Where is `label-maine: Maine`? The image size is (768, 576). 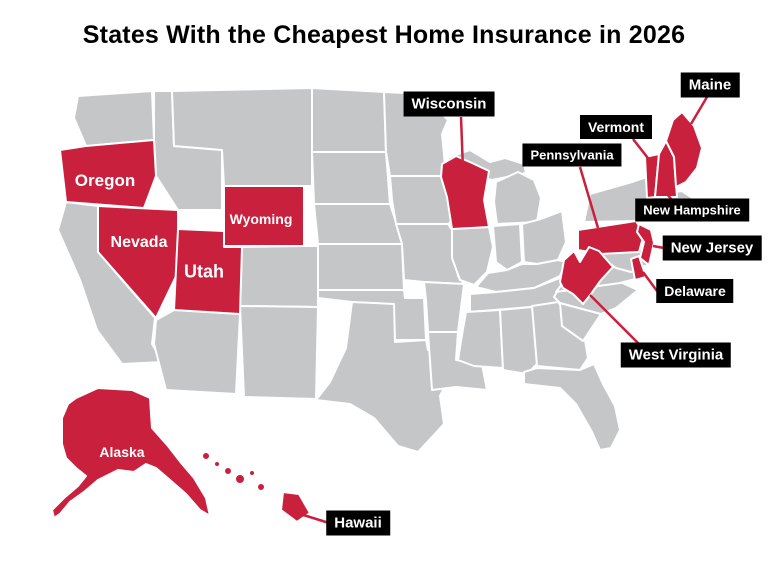 label-maine: Maine is located at coordinates (710, 85).